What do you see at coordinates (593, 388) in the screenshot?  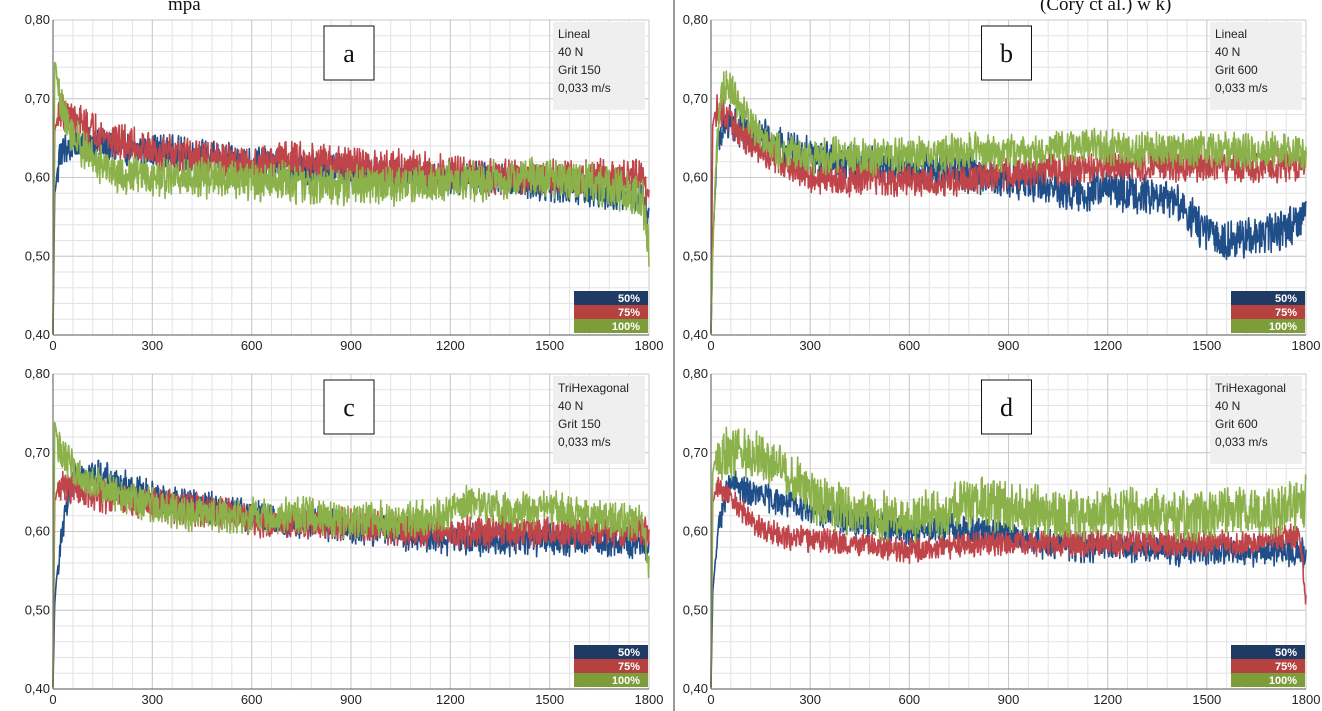 I see `info-box-line: TriHexagonal` at bounding box center [593, 388].